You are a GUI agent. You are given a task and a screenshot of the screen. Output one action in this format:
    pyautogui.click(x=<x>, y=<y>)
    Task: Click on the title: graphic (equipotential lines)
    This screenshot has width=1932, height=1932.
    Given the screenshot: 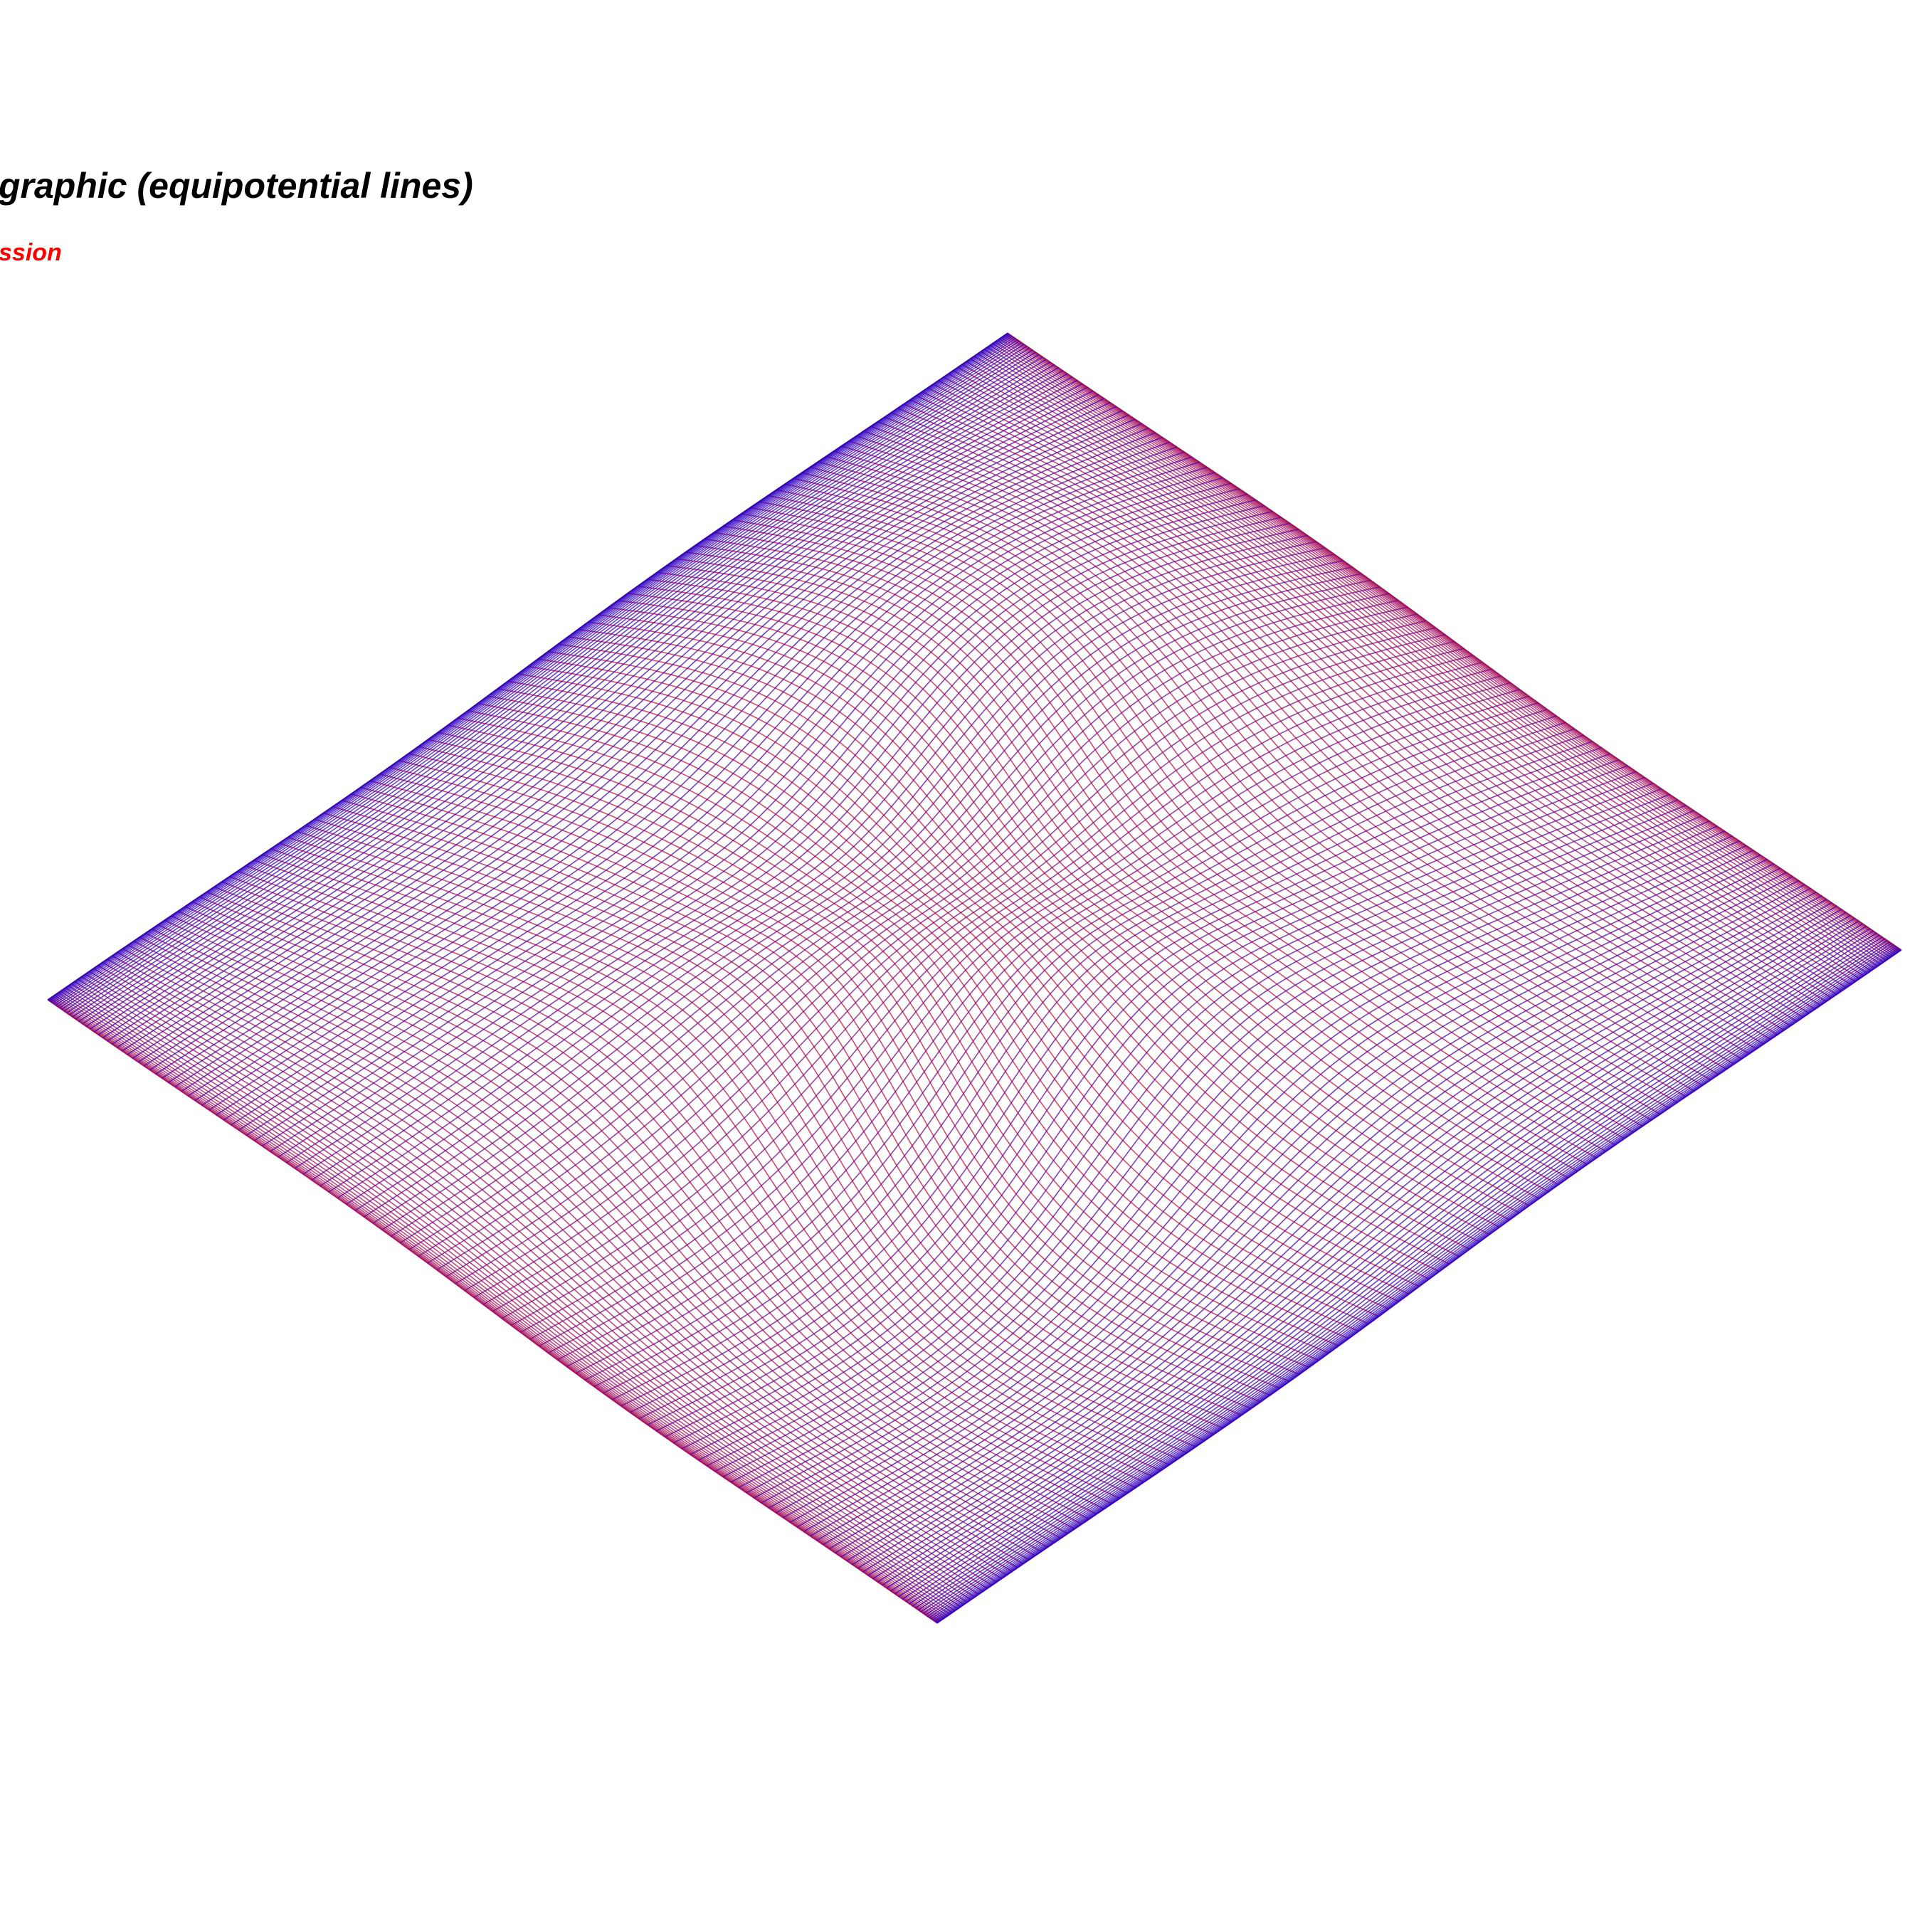 What is the action you would take?
    pyautogui.click(x=237, y=186)
    